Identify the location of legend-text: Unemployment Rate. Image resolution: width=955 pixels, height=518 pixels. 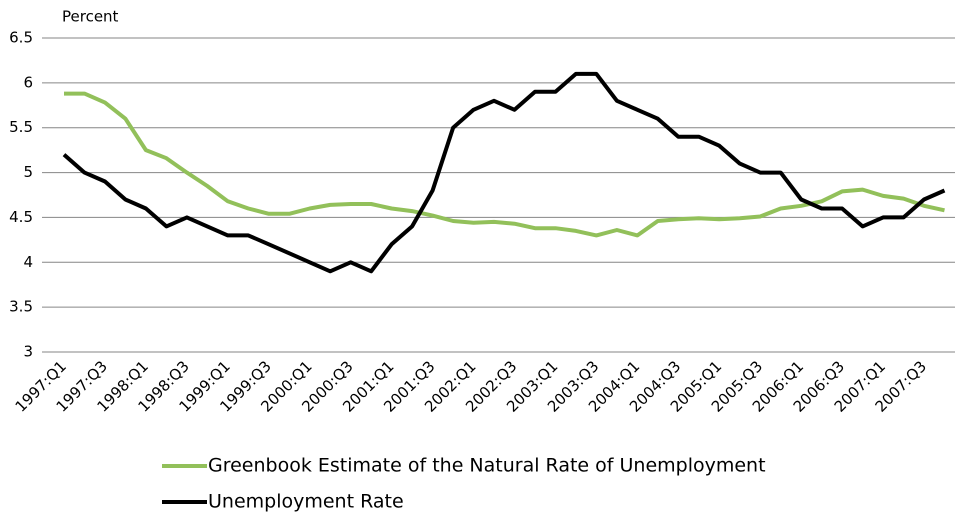
(306, 502).